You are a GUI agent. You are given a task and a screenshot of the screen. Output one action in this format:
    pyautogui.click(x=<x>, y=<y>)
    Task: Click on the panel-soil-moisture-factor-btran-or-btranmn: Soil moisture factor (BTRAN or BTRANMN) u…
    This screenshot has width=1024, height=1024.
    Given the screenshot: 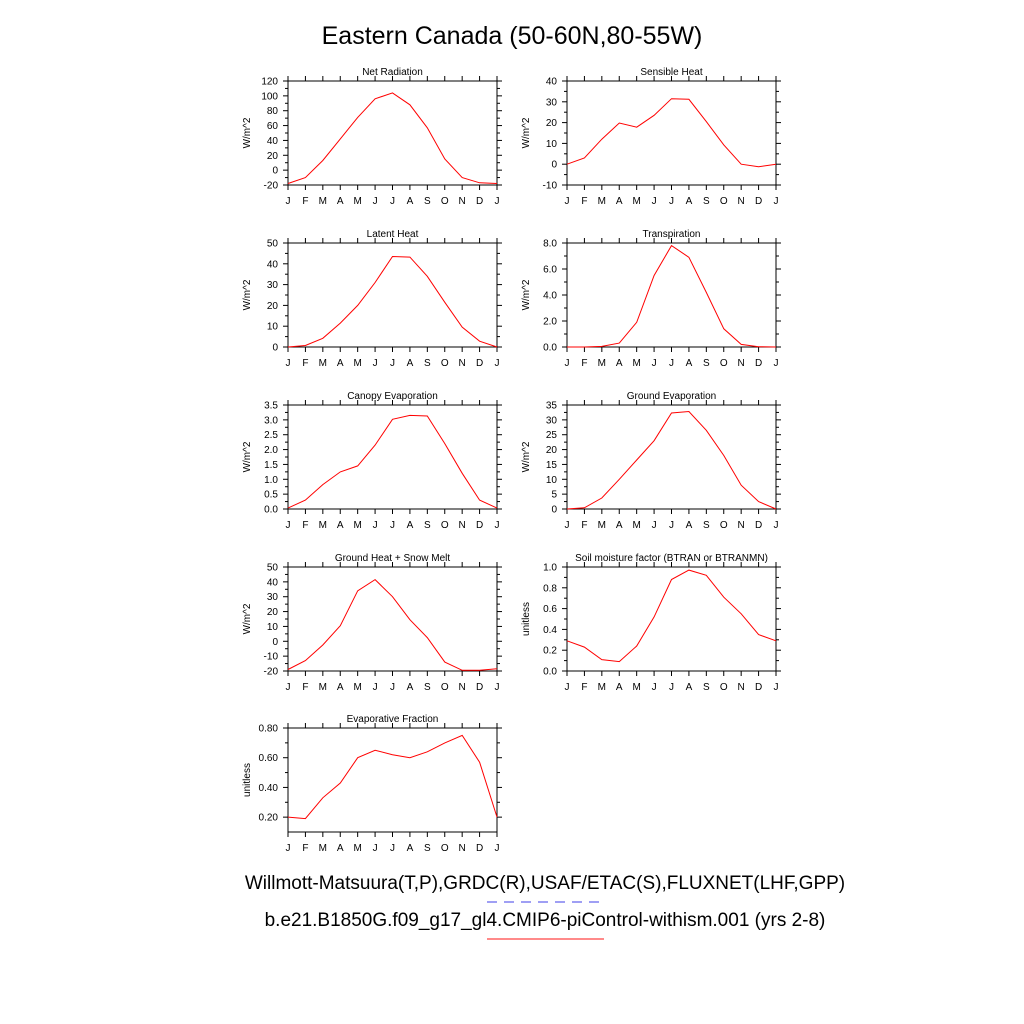 What is the action you would take?
    pyautogui.click(x=651, y=623)
    